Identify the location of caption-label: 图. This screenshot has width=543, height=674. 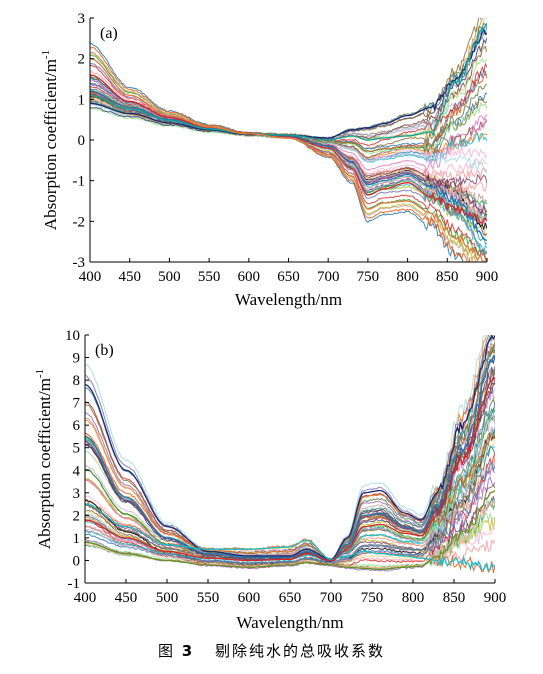
(166, 651).